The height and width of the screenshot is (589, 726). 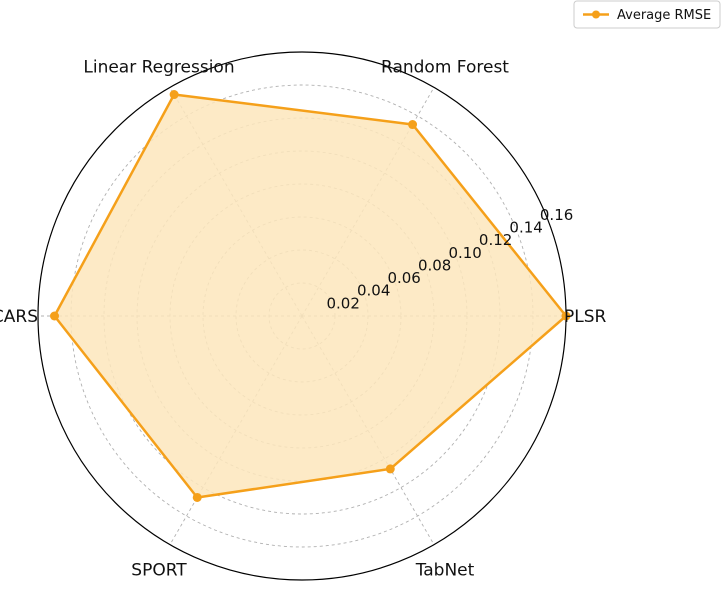 What do you see at coordinates (556, 215) in the screenshot?
I see `radial-tick-label: 0.16` at bounding box center [556, 215].